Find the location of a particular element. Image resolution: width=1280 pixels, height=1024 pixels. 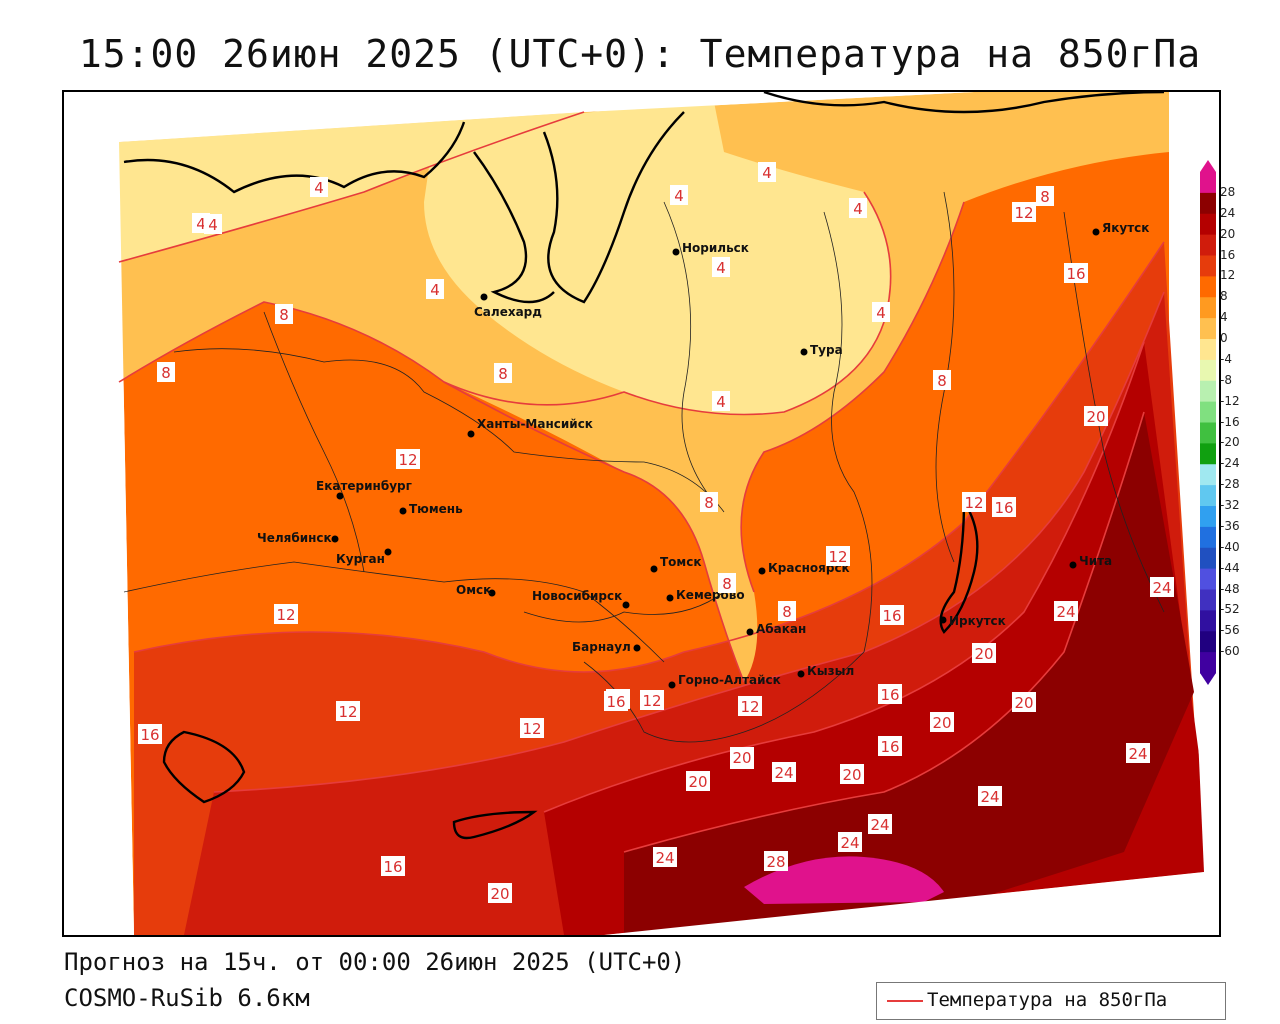

city-label: Горно-Алтайск is located at coordinates (729, 680).